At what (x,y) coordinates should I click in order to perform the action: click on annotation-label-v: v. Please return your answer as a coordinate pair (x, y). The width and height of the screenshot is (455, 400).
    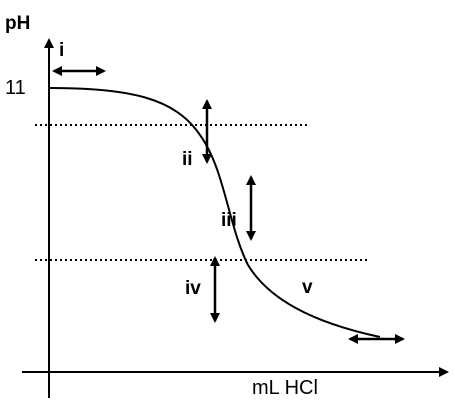
    Looking at the image, I should click on (307, 287).